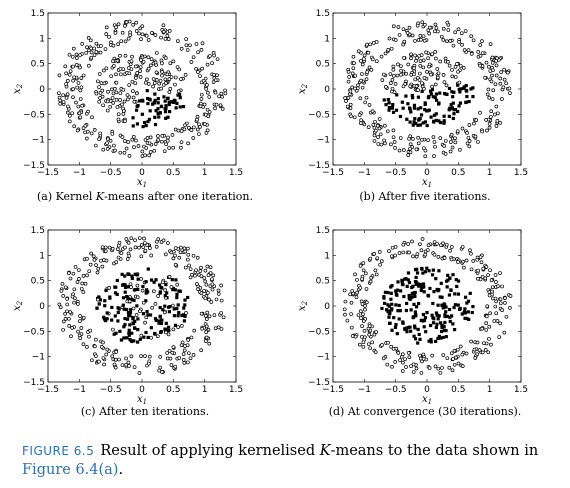  Describe the element at coordinates (141, 305) in the screenshot. I see `scatter-points` at that location.